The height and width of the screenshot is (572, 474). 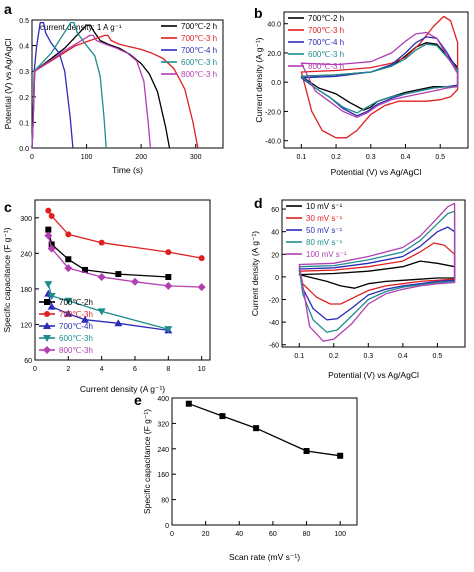 I want to click on panel-b-xtick-label: 0.5, so click(x=440, y=157).